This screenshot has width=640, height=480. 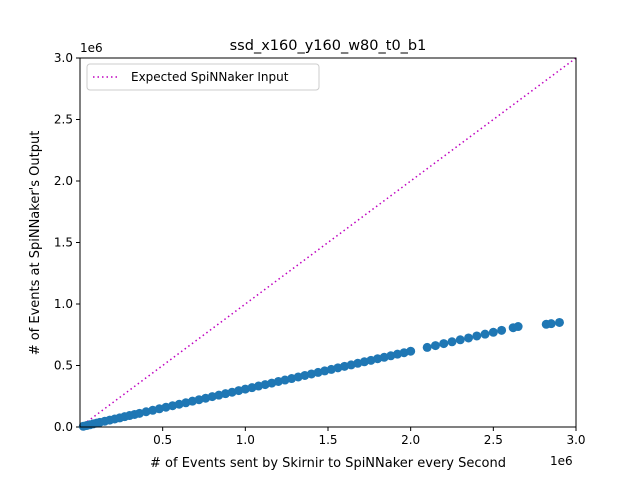 What do you see at coordinates (561, 461) in the screenshot?
I see `x-offset-label: 1e6` at bounding box center [561, 461].